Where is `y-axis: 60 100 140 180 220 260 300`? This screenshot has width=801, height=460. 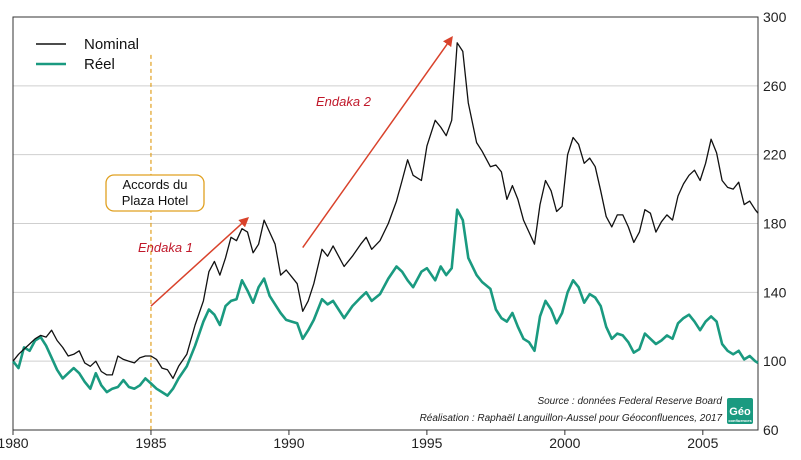 y-axis: 60 100 140 180 220 260 300 is located at coordinates (775, 223).